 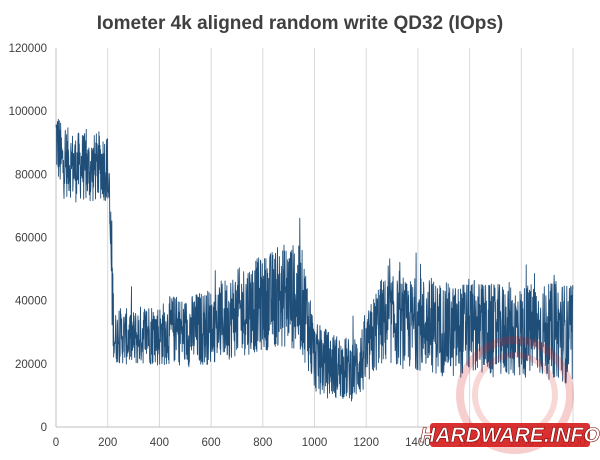 I want to click on hardware-info-watermark: HARDWARE.INFO, so click(x=510, y=395).